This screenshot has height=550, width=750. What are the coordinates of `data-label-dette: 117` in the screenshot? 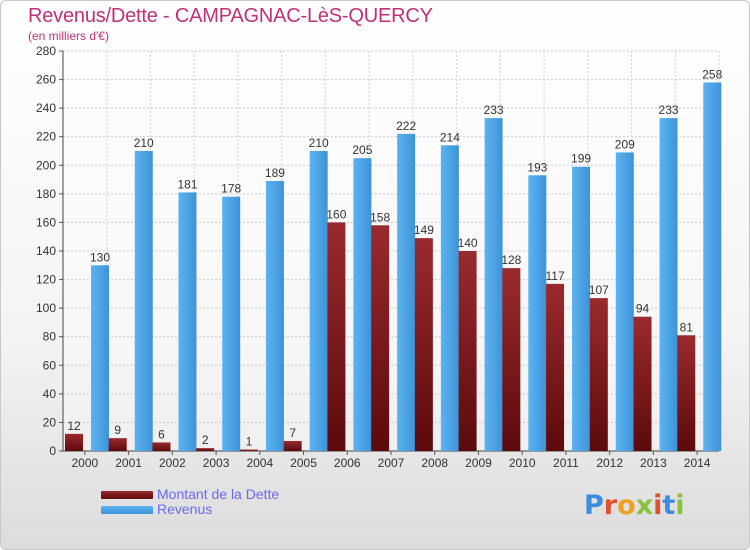 It's located at (554, 276).